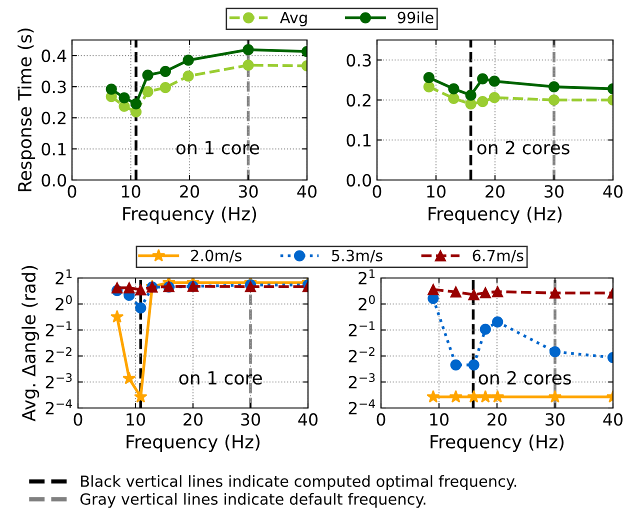 This screenshot has width=626, height=518. What do you see at coordinates (293, 19) in the screenshot?
I see `legend-label: Avg` at bounding box center [293, 19].